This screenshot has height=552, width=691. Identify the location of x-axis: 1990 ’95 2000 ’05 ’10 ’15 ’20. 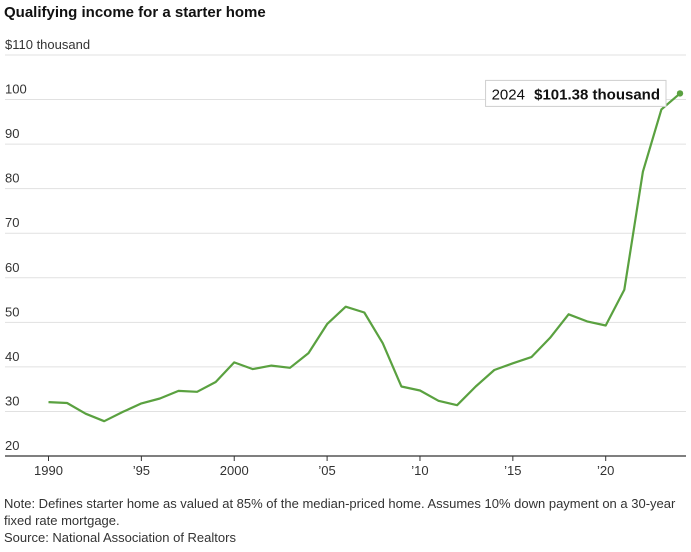
(345, 466).